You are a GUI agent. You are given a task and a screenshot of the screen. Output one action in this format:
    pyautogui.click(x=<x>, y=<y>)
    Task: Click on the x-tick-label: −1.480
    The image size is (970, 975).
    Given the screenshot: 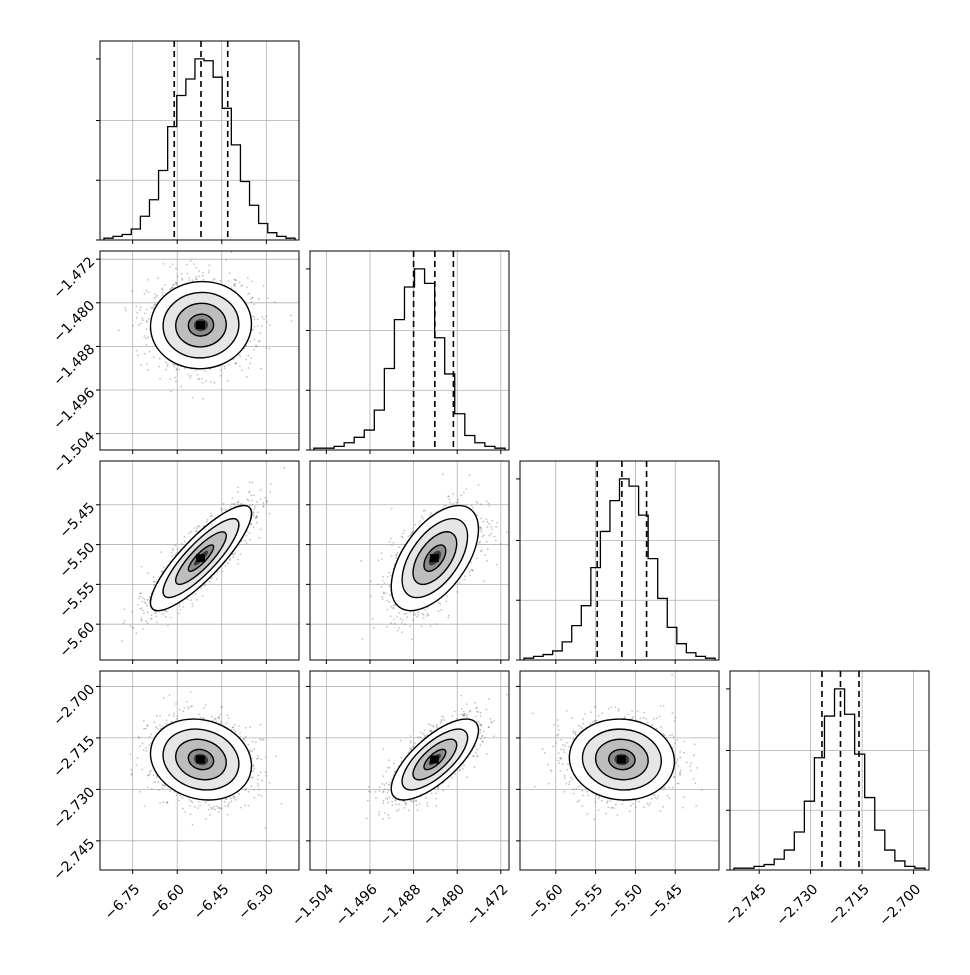 What is the action you would take?
    pyautogui.click(x=444, y=905)
    